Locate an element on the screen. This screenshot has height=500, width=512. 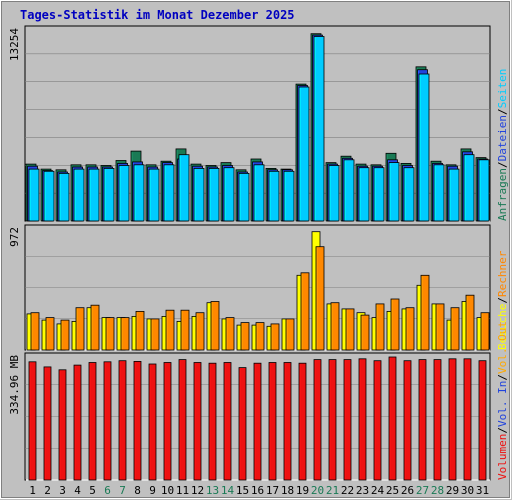
hits-legend-item-4: Seiten is located at coordinates (502, 89).